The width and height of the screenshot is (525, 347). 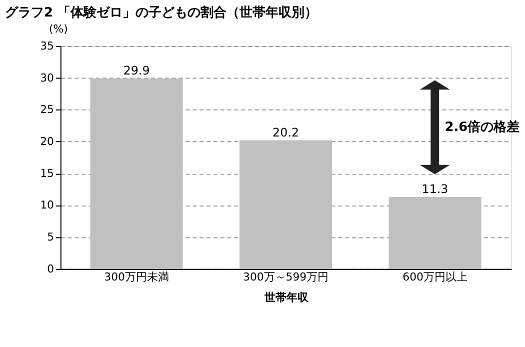 What do you see at coordinates (47, 46) in the screenshot?
I see `y-tick-label: 35` at bounding box center [47, 46].